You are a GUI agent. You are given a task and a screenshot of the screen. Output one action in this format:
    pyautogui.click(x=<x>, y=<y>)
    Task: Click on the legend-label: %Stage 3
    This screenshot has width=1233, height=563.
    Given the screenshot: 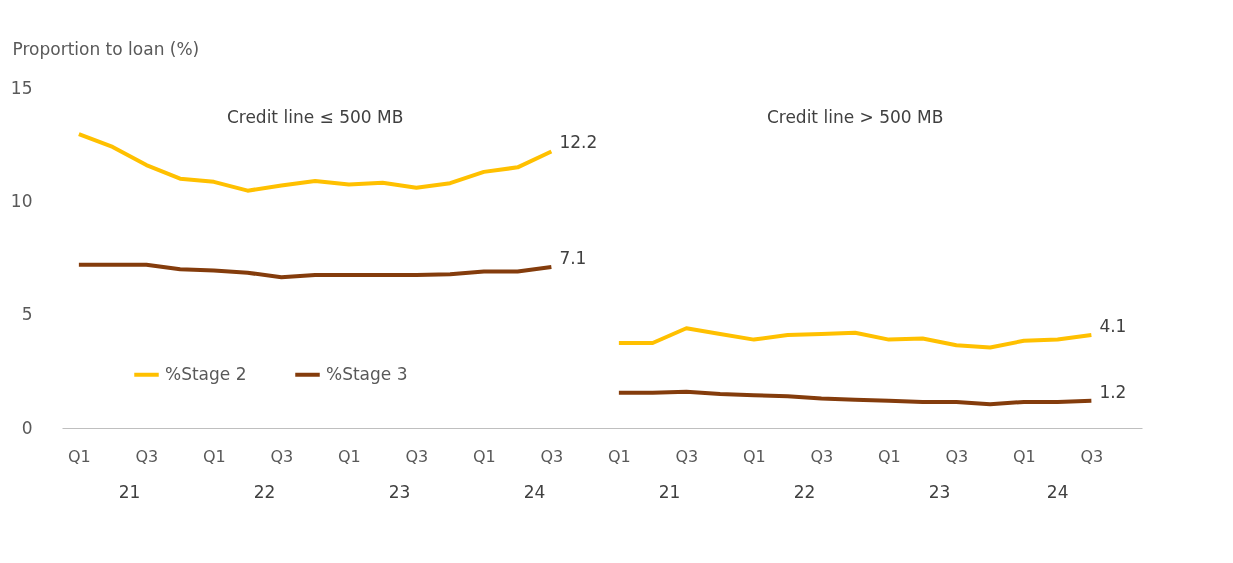 What is the action you would take?
    pyautogui.click(x=367, y=373)
    